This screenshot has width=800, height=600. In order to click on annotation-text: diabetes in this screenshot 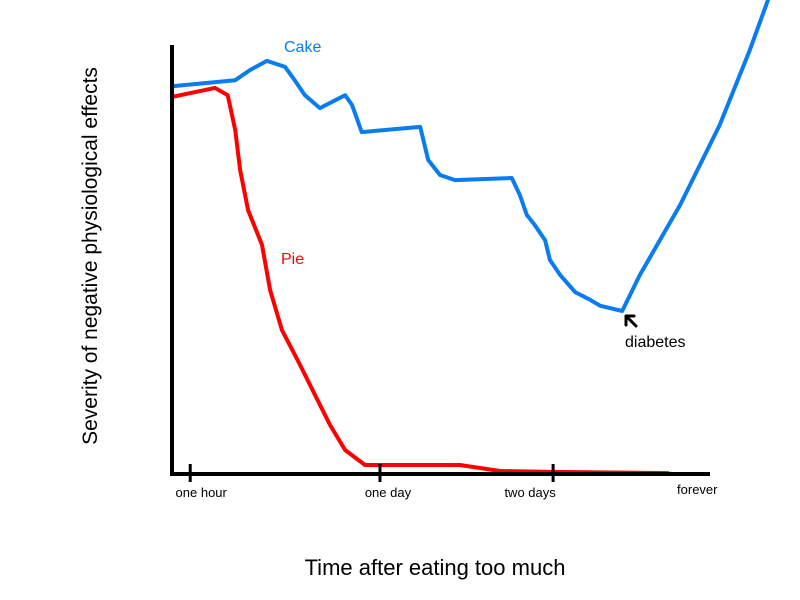, I will do `click(655, 342)`.